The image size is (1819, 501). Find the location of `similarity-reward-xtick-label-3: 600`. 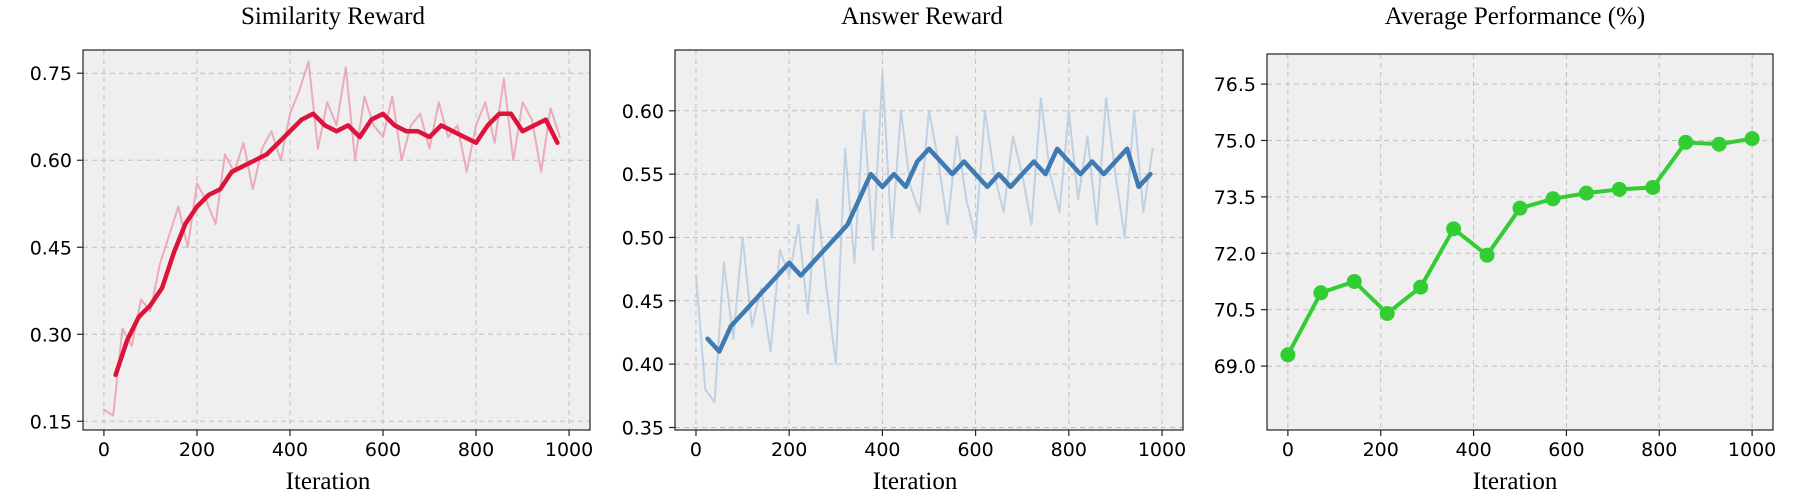

similarity-reward-xtick-label-3: 600 is located at coordinates (383, 450).